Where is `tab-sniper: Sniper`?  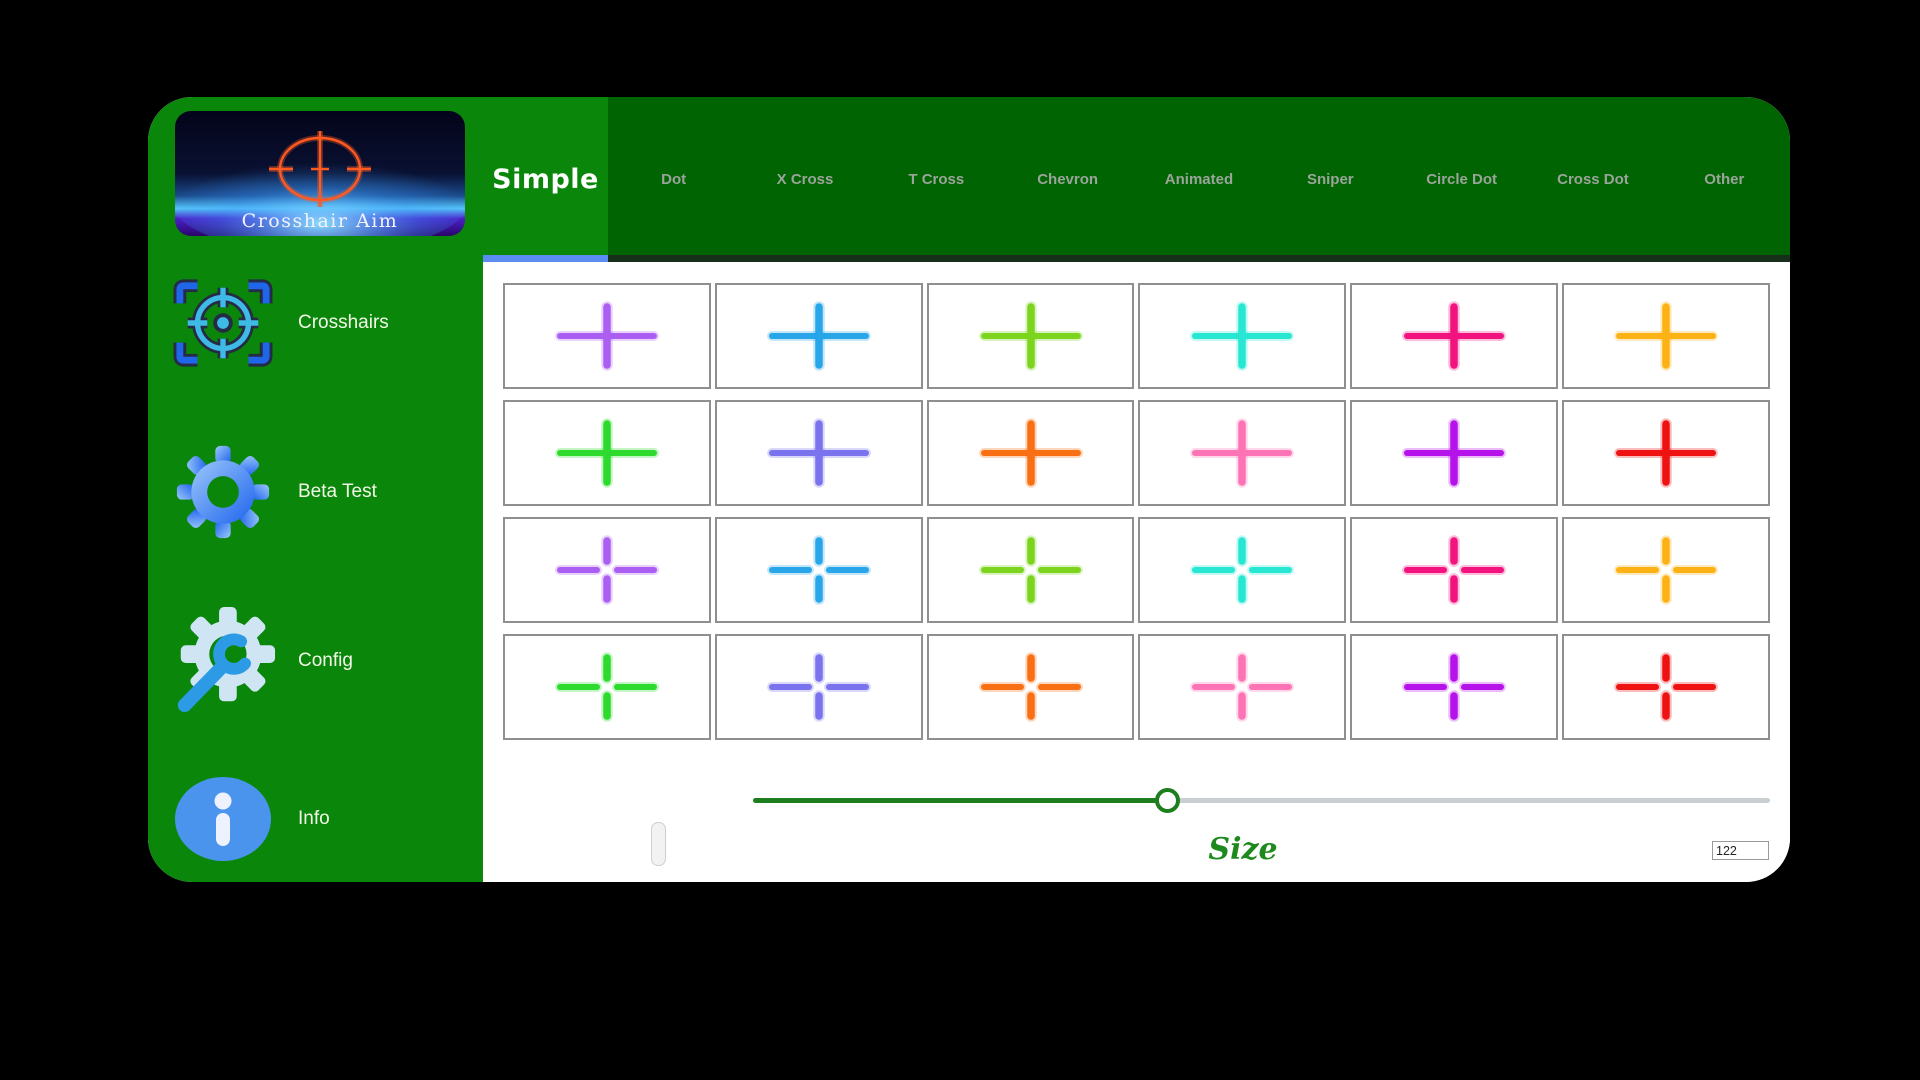 tab-sniper: Sniper is located at coordinates (1330, 179).